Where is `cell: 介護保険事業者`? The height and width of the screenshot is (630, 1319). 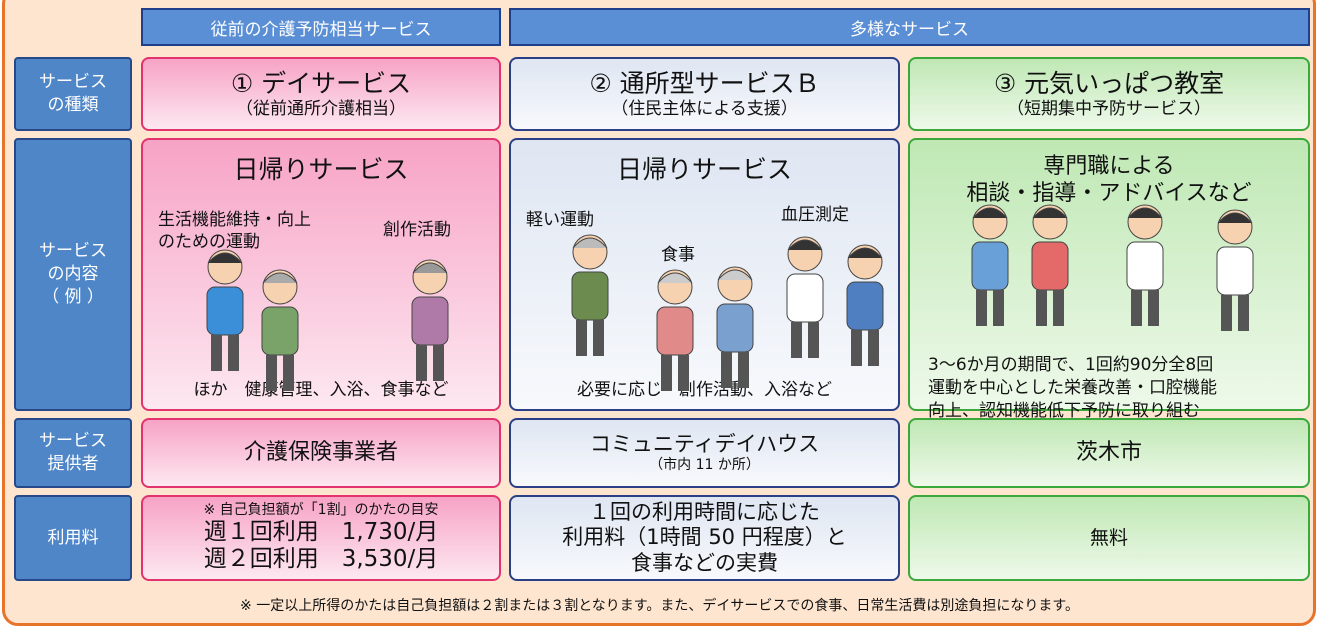
cell: 介護保険事業者 is located at coordinates (321, 453).